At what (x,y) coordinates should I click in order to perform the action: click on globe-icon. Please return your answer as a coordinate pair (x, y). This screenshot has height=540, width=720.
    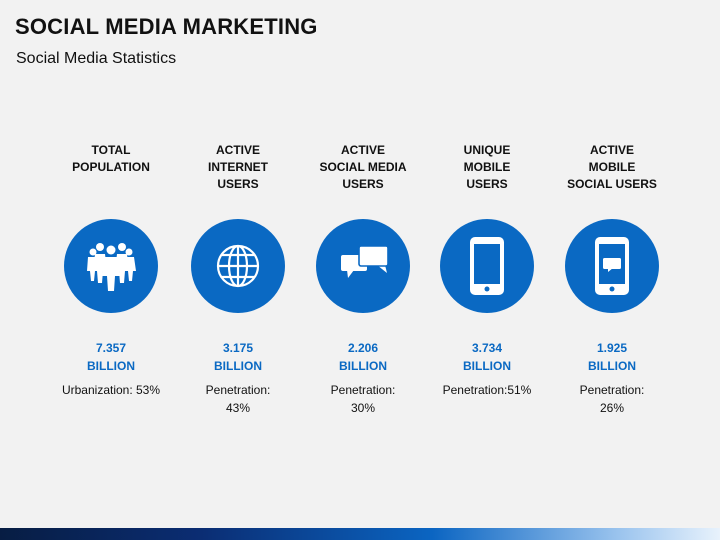
    Looking at the image, I should click on (238, 266).